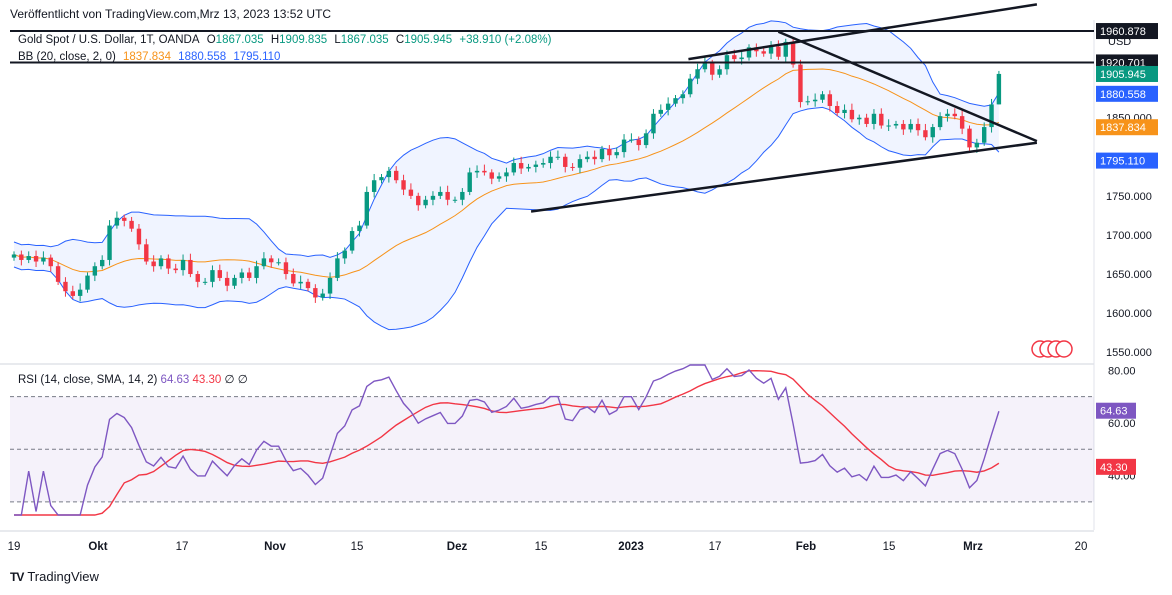 This screenshot has height=595, width=1172. Describe the element at coordinates (1122, 162) in the screenshot. I see `price-badge-label: 1795.110` at that location.